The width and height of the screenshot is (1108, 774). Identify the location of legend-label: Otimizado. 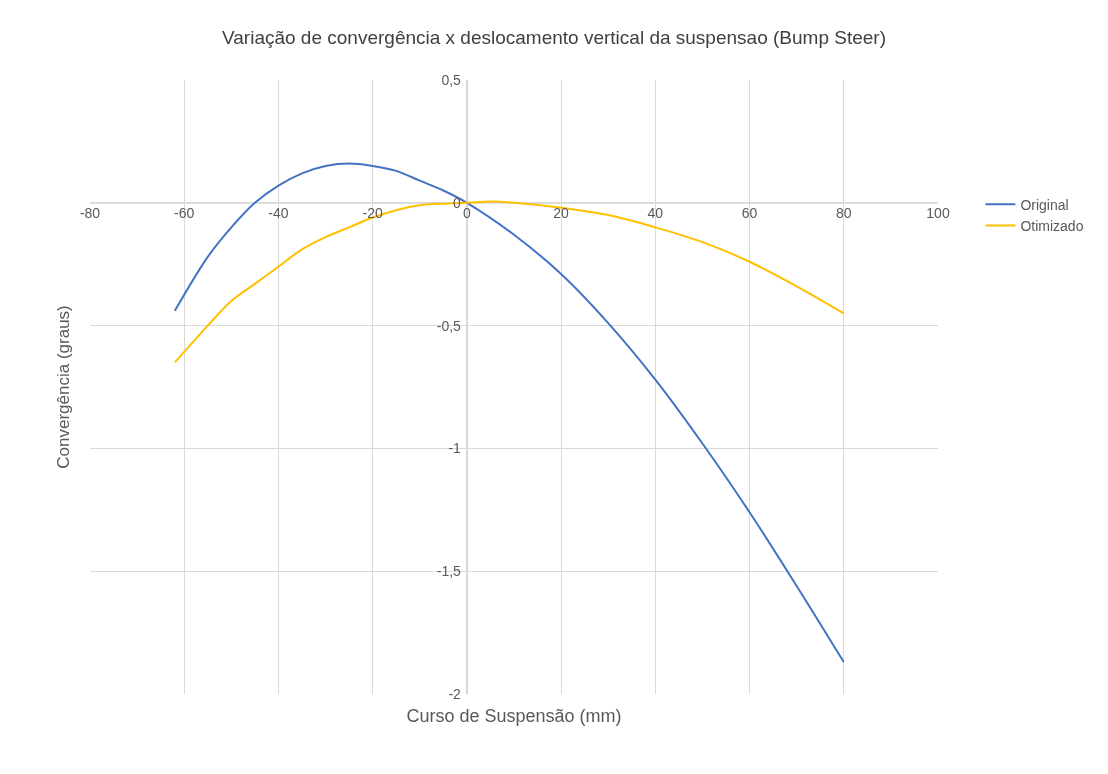
(1052, 225).